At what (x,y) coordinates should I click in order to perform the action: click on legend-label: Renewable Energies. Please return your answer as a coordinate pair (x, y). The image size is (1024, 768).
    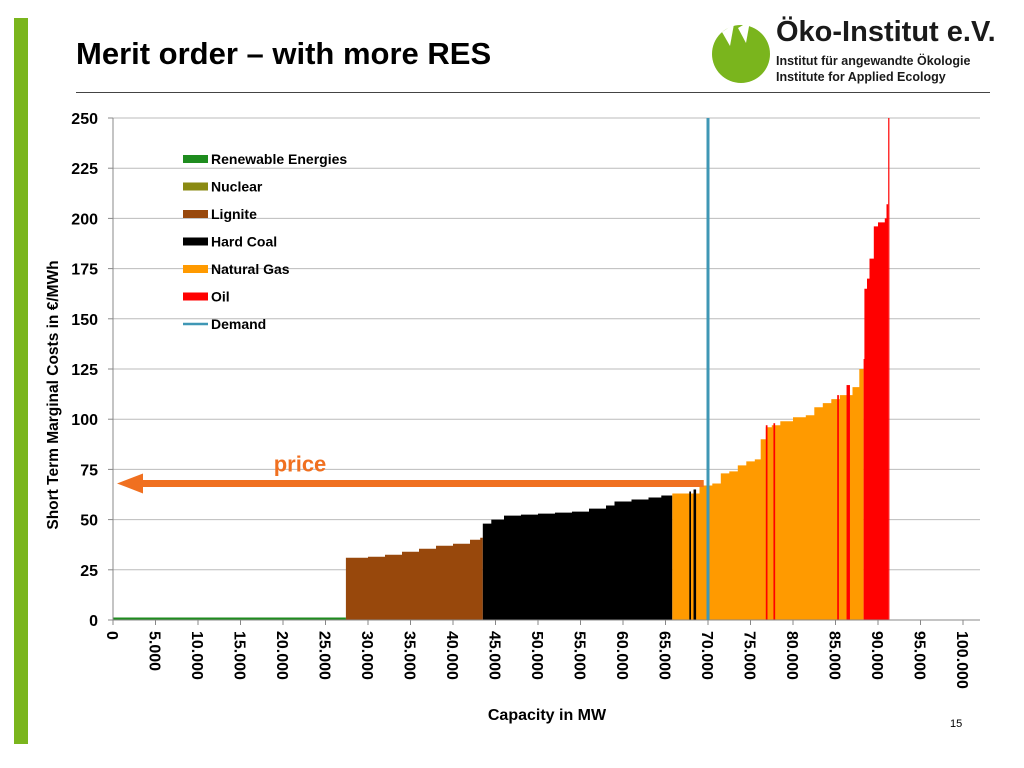
    Looking at the image, I should click on (279, 159).